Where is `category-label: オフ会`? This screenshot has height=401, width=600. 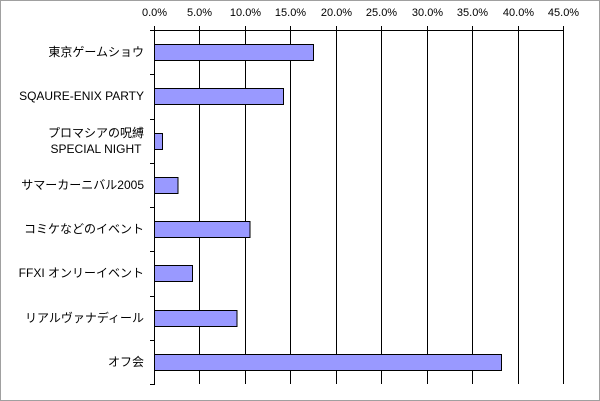
category-label: オフ会 is located at coordinates (125, 361).